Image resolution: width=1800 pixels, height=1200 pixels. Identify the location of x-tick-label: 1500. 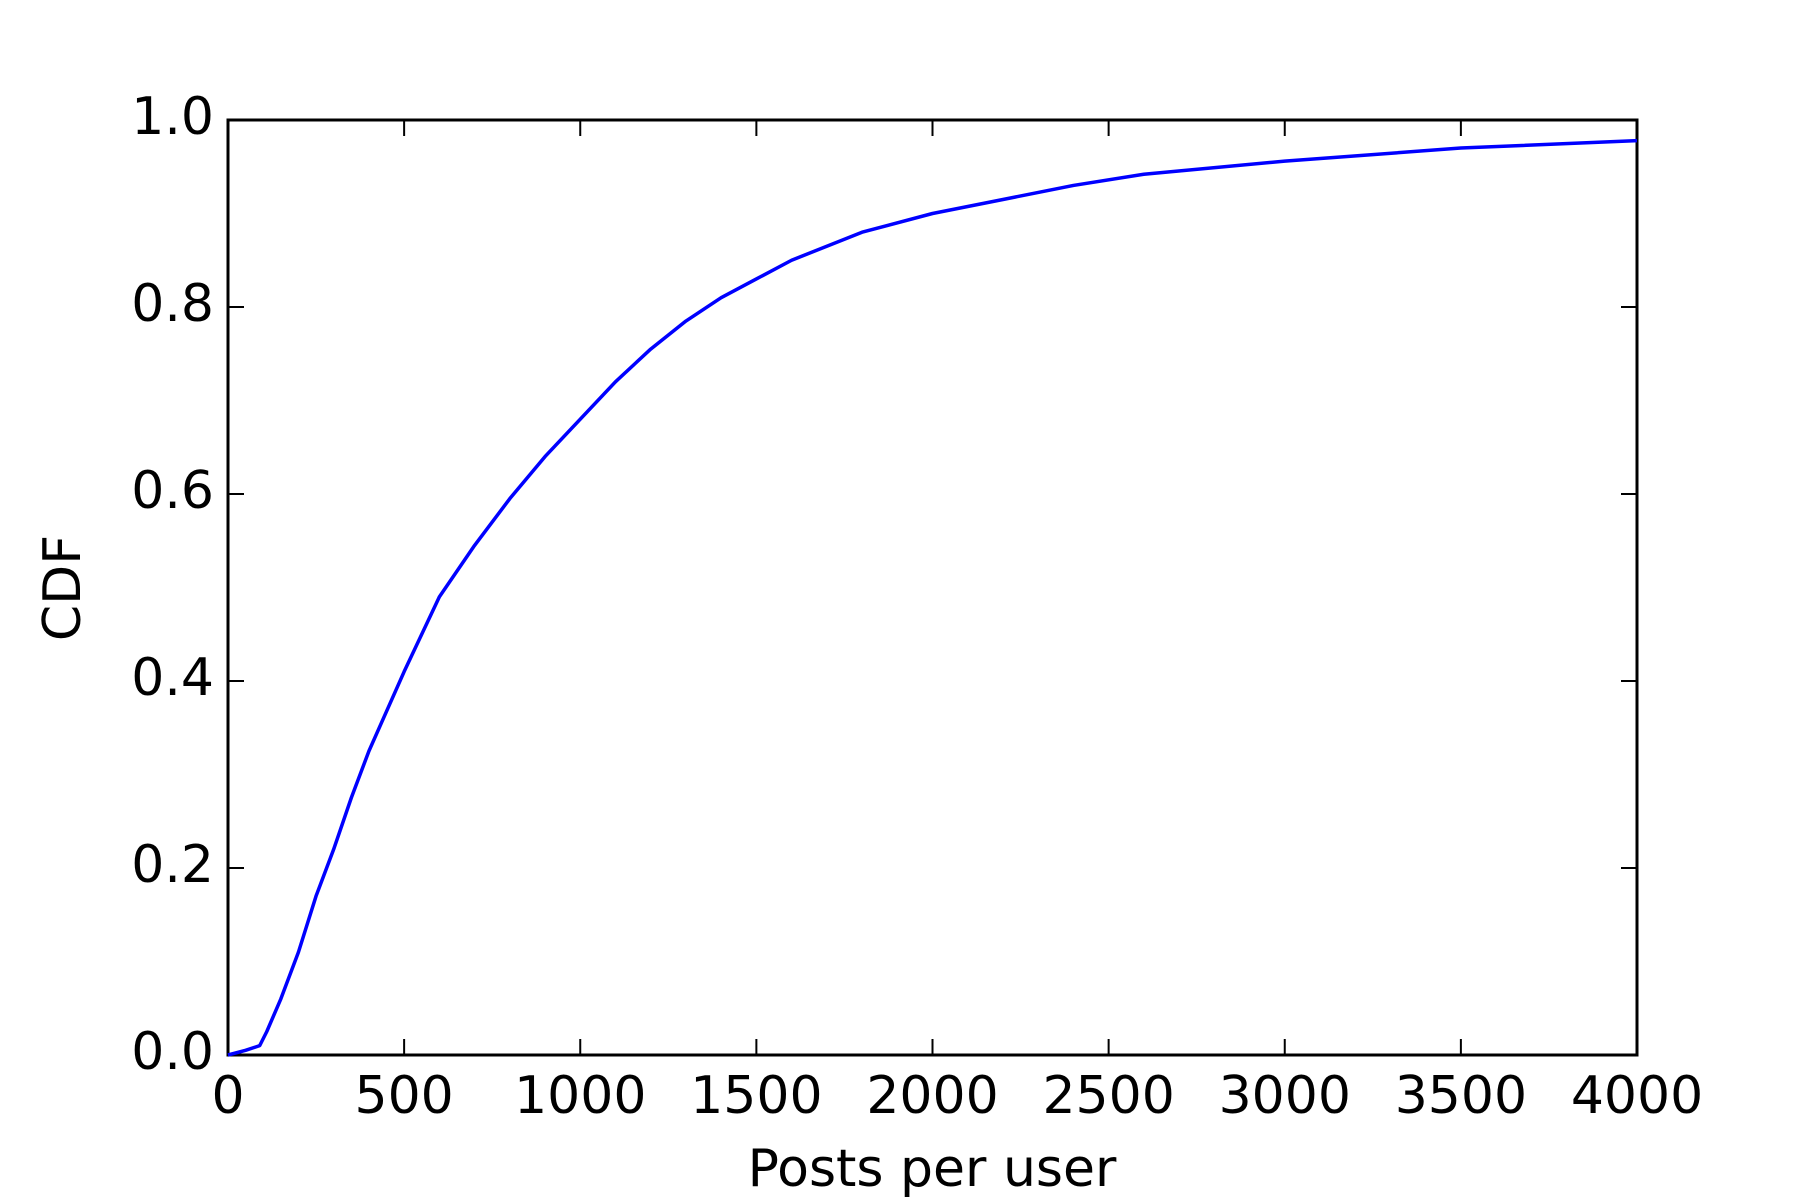
(756, 1096).